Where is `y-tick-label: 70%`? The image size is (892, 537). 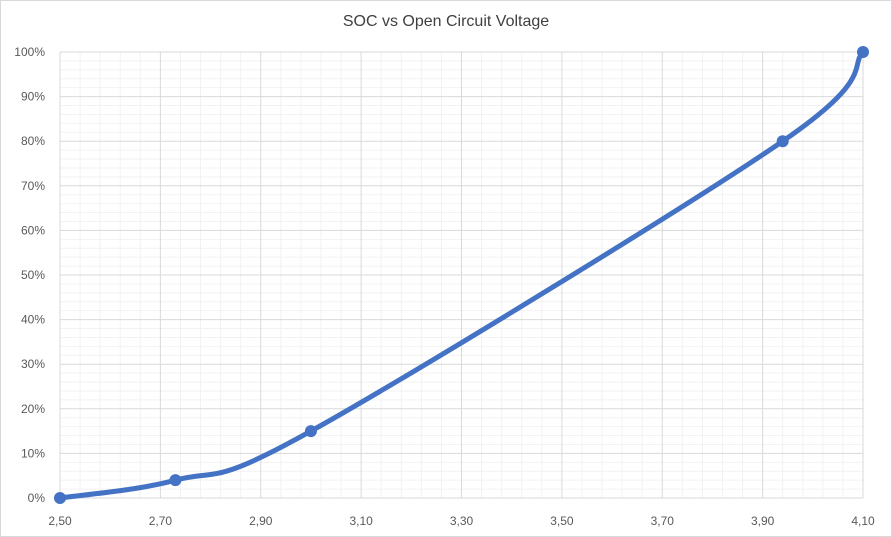
y-tick-label: 70% is located at coordinates (33, 186).